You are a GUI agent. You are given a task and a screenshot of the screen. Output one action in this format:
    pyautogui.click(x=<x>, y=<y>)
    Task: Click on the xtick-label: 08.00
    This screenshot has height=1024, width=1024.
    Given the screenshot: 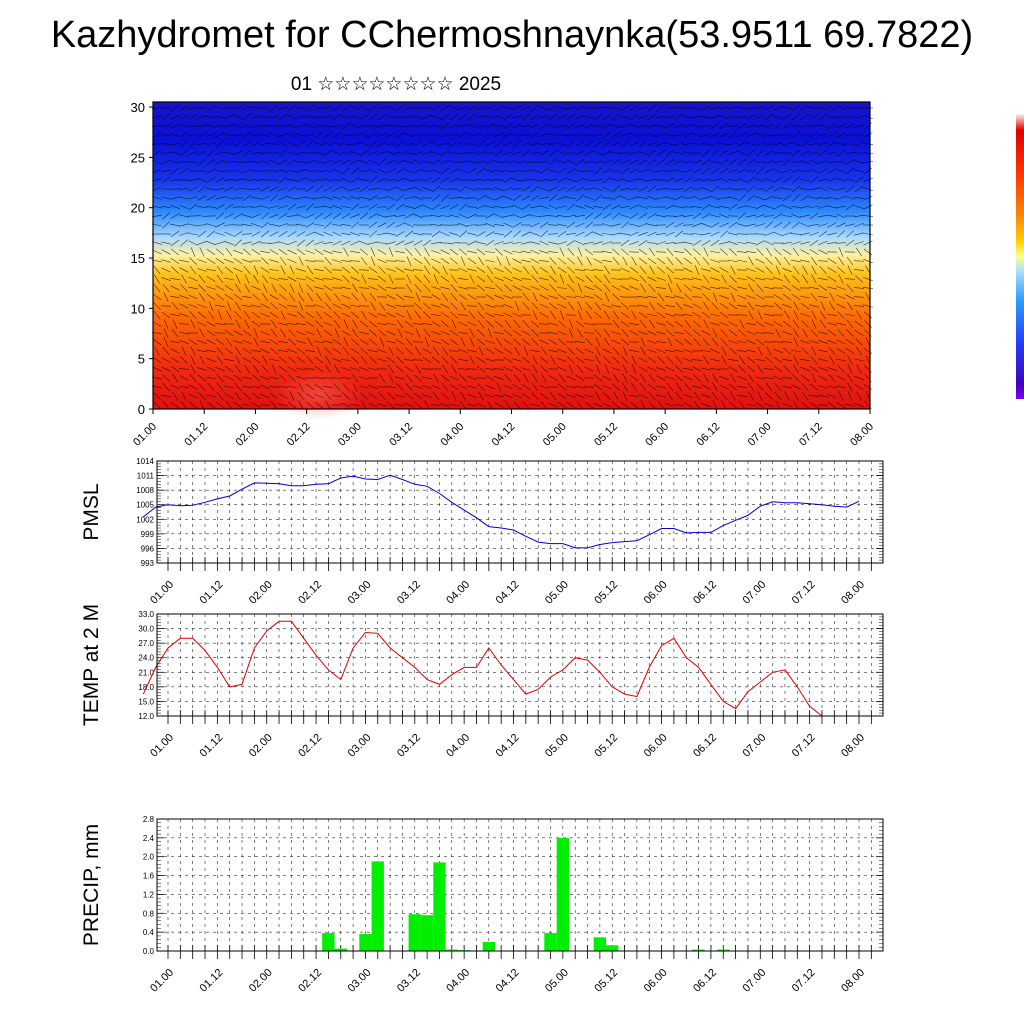 What is the action you would take?
    pyautogui.click(x=853, y=593)
    